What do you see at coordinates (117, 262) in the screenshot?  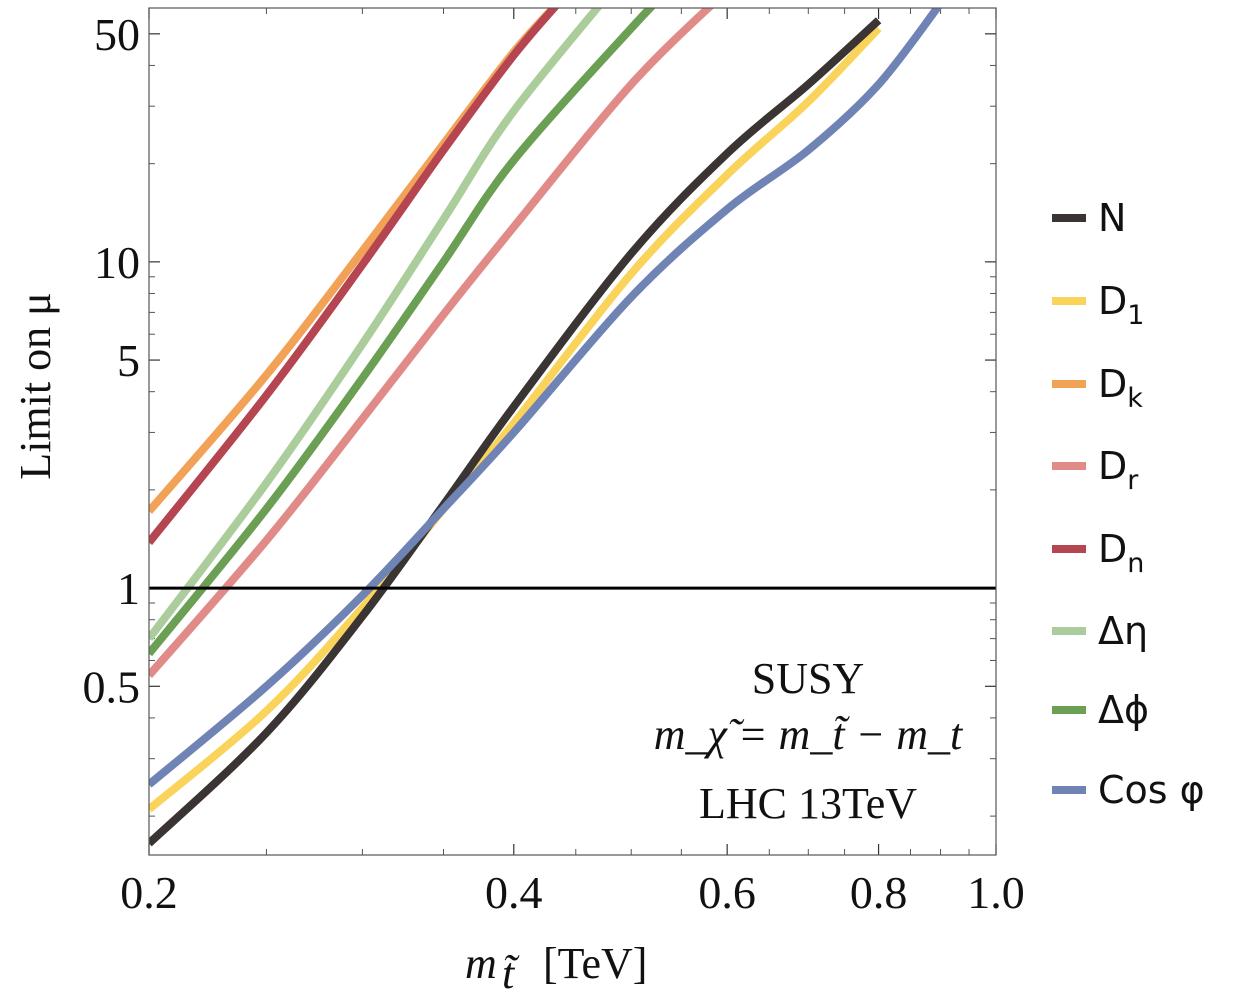 I see `y-tick-label: 10` at bounding box center [117, 262].